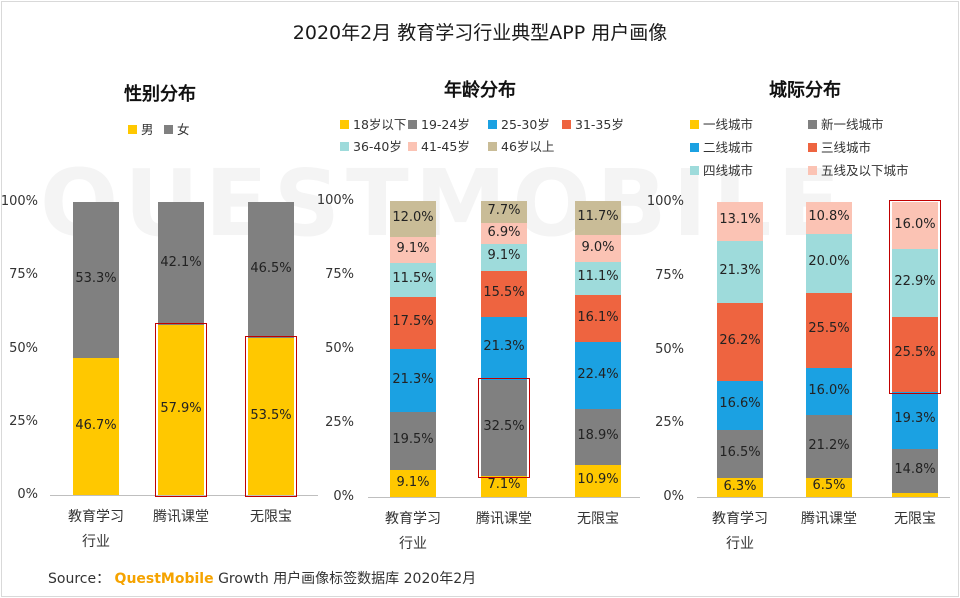  What do you see at coordinates (858, 169) in the screenshot?
I see `legend-item: 五线及以下城市` at bounding box center [858, 169].